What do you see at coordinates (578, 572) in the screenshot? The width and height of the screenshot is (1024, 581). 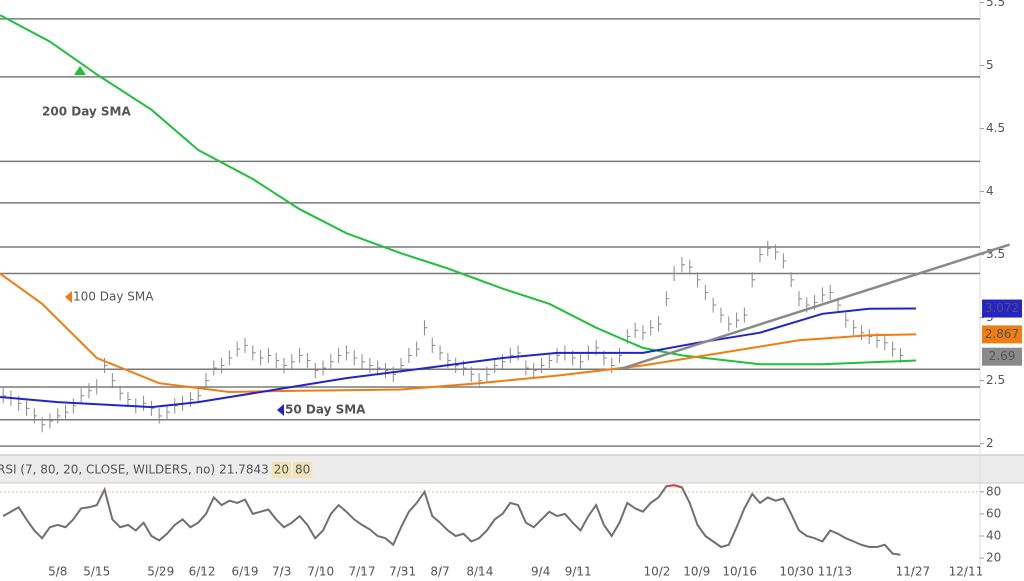 I see `x-tick-label: 9/11` at bounding box center [578, 572].